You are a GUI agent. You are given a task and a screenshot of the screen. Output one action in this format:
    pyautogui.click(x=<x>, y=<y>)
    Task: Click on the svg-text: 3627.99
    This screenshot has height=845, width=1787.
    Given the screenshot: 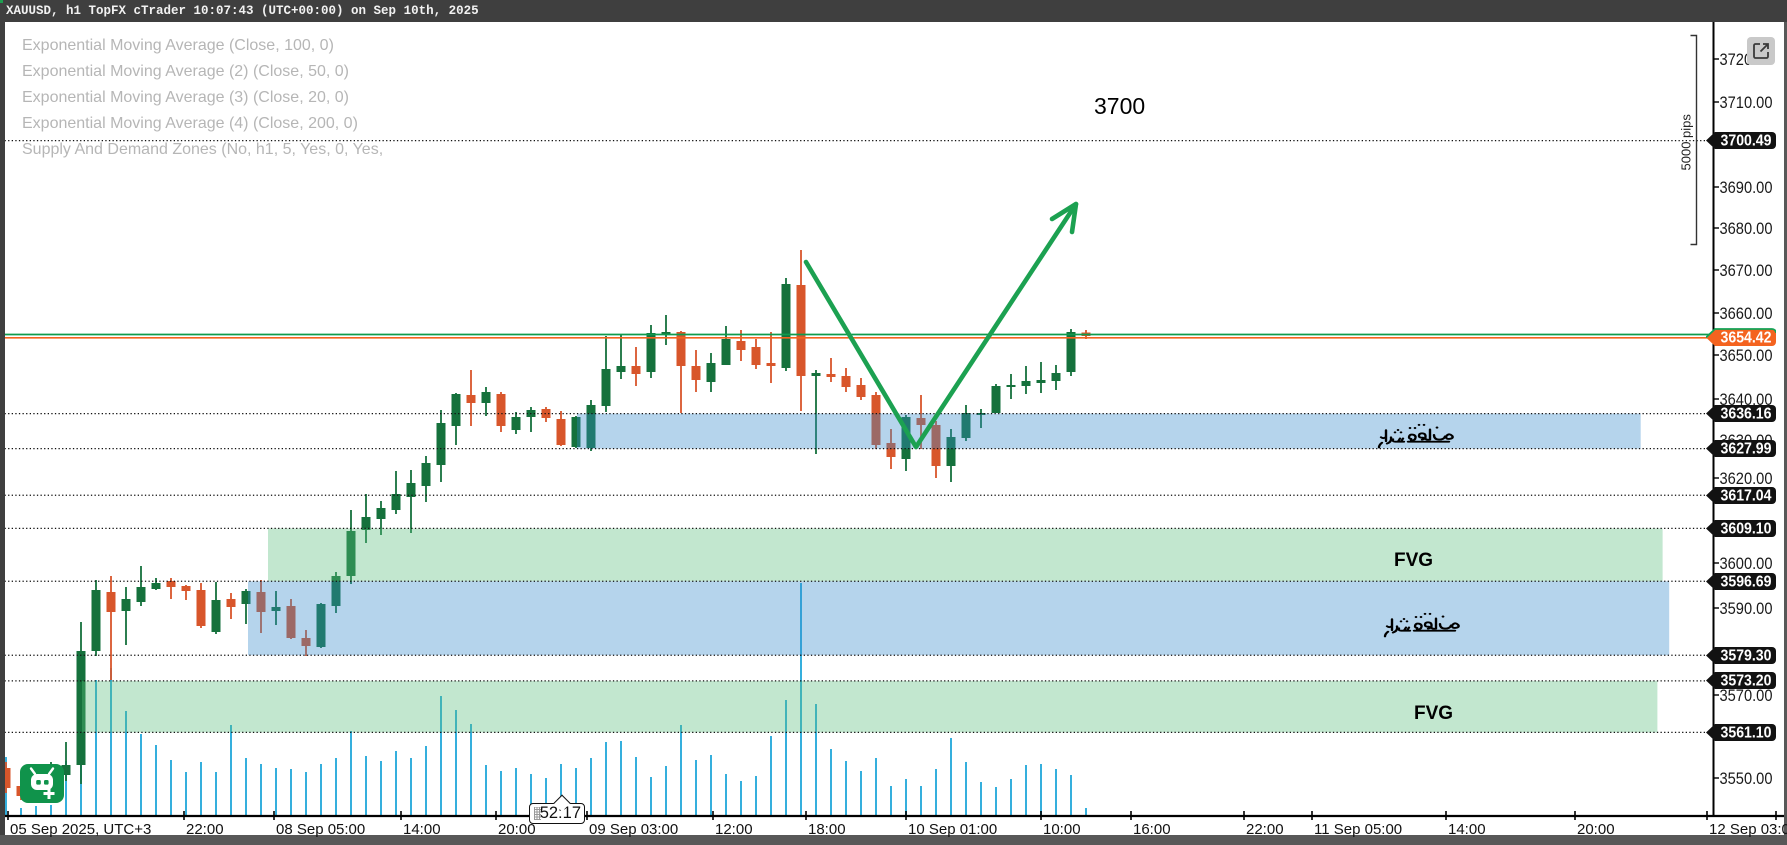 What is the action you would take?
    pyautogui.click(x=1746, y=449)
    